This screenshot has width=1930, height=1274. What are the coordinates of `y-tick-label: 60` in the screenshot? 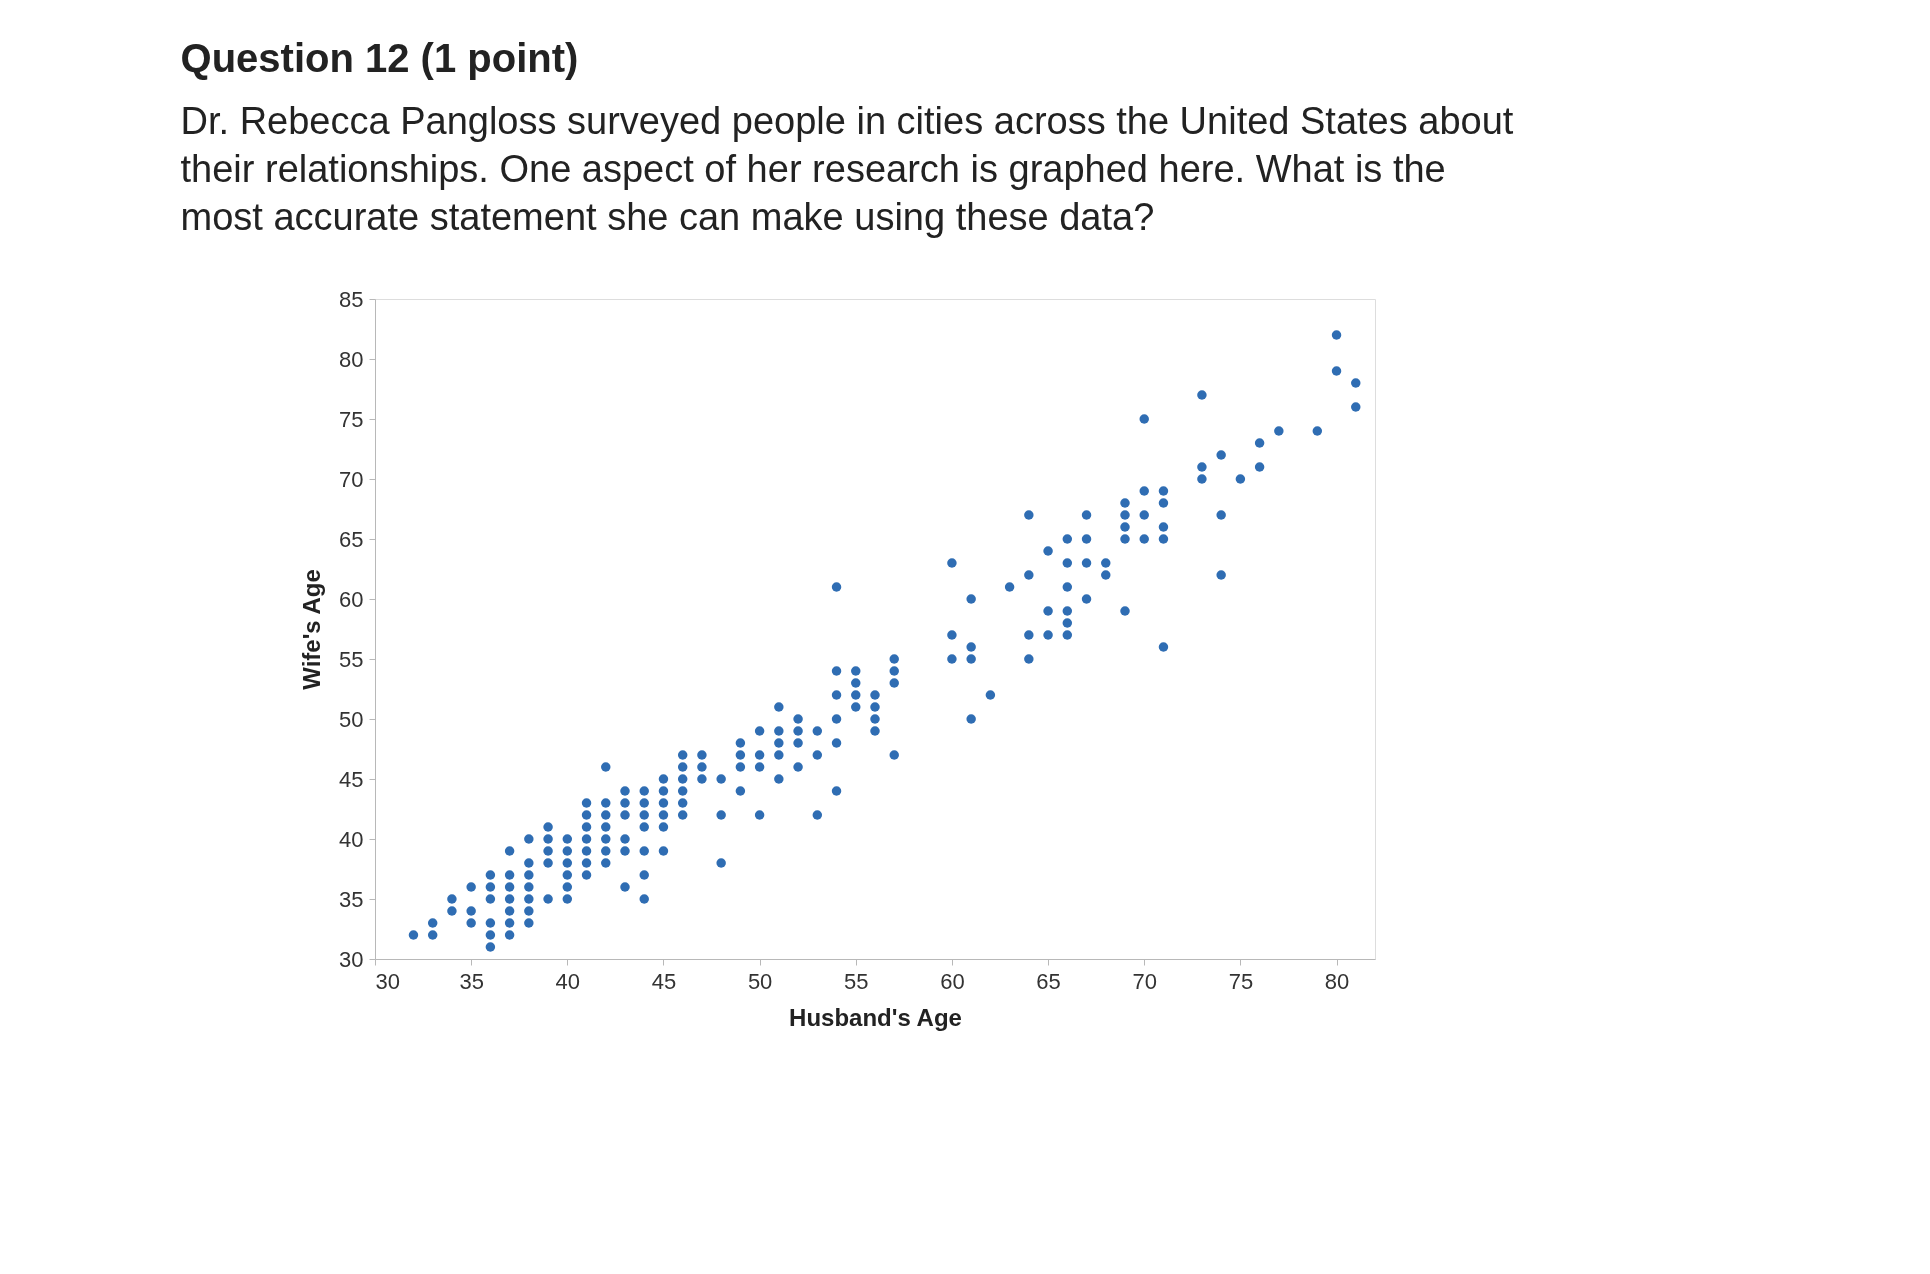 It's located at (351, 599).